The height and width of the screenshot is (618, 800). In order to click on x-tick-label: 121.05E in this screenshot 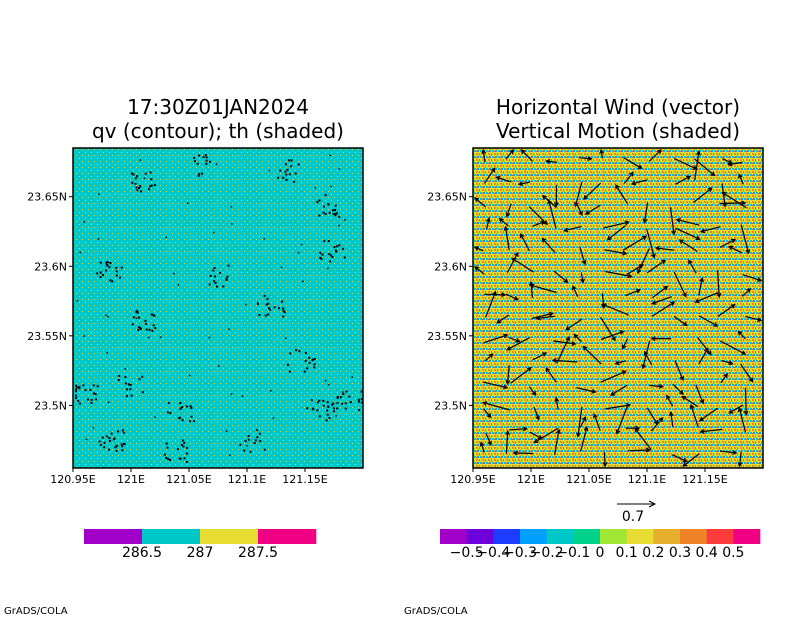, I will do `click(588, 479)`.